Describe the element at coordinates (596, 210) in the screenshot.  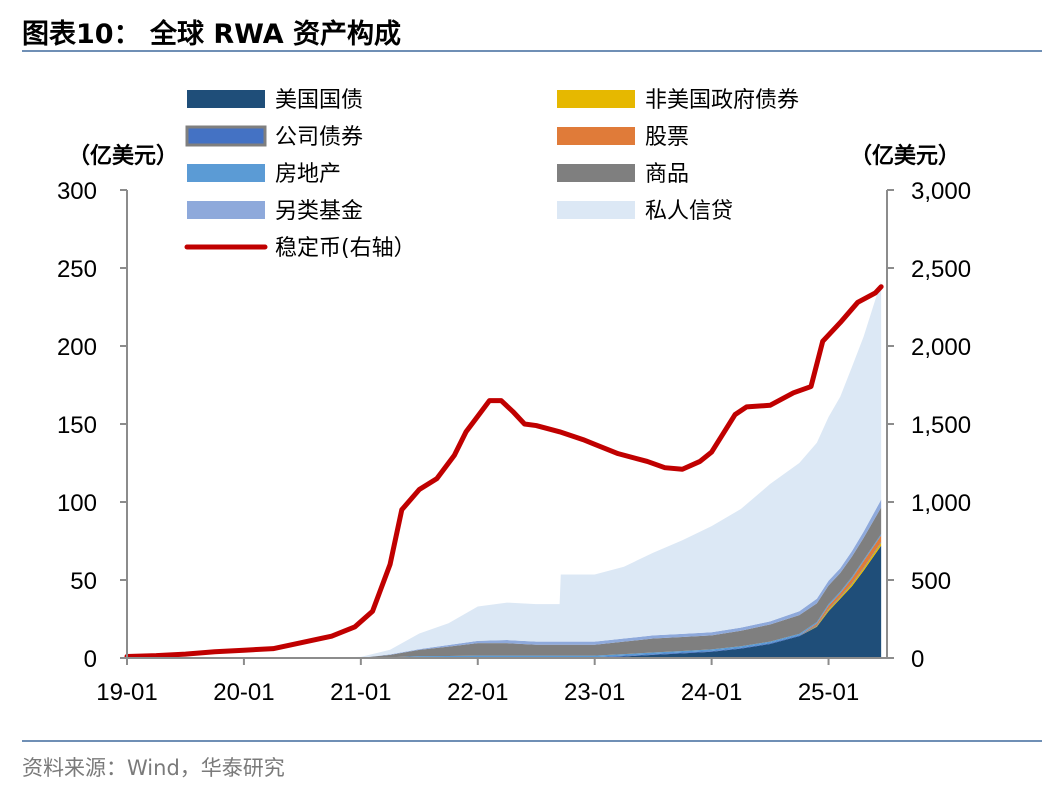
I see `legend-swatch-private_credit` at that location.